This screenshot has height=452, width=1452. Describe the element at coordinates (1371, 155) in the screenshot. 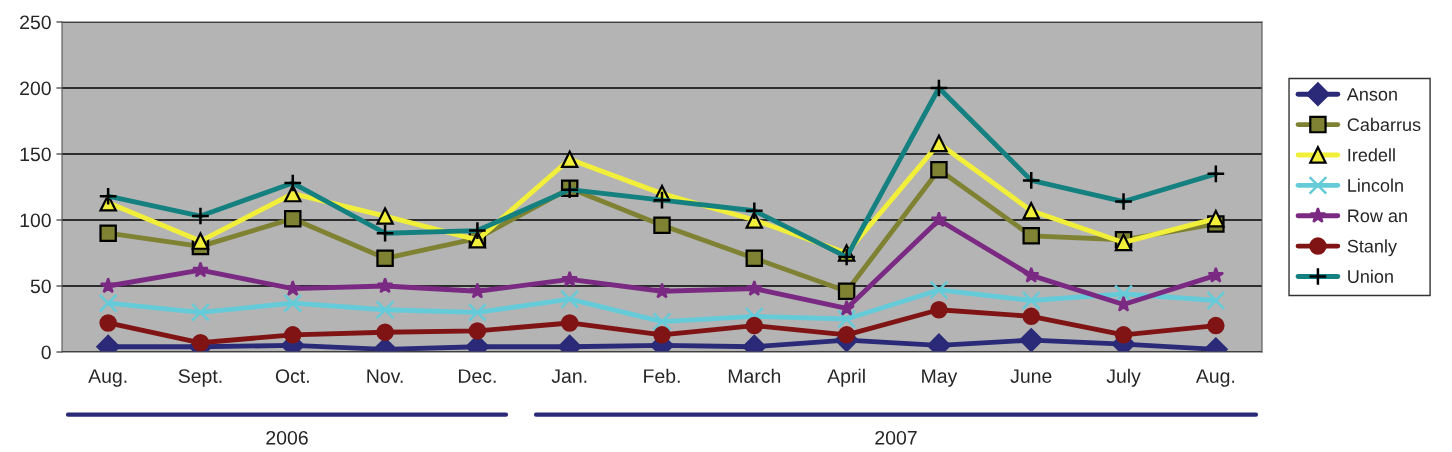

I see `legend-label: Iredell` at that location.